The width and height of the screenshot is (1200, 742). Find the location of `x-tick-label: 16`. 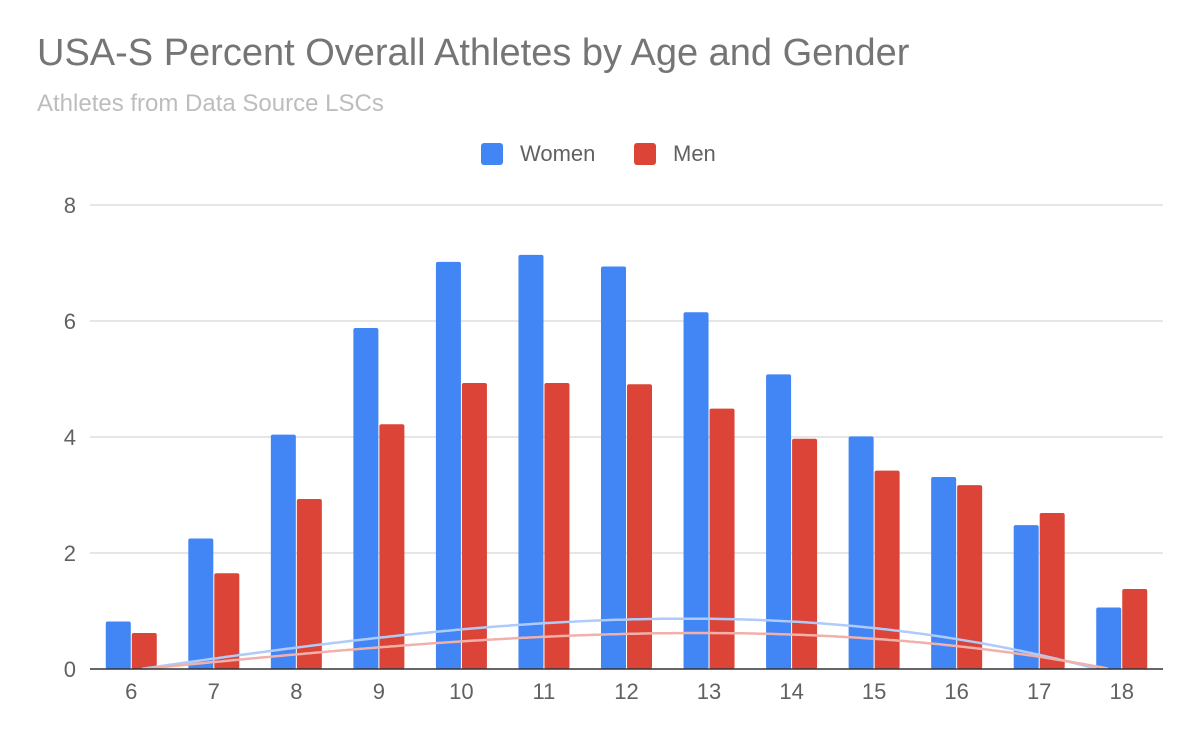

x-tick-label: 16 is located at coordinates (956, 691).